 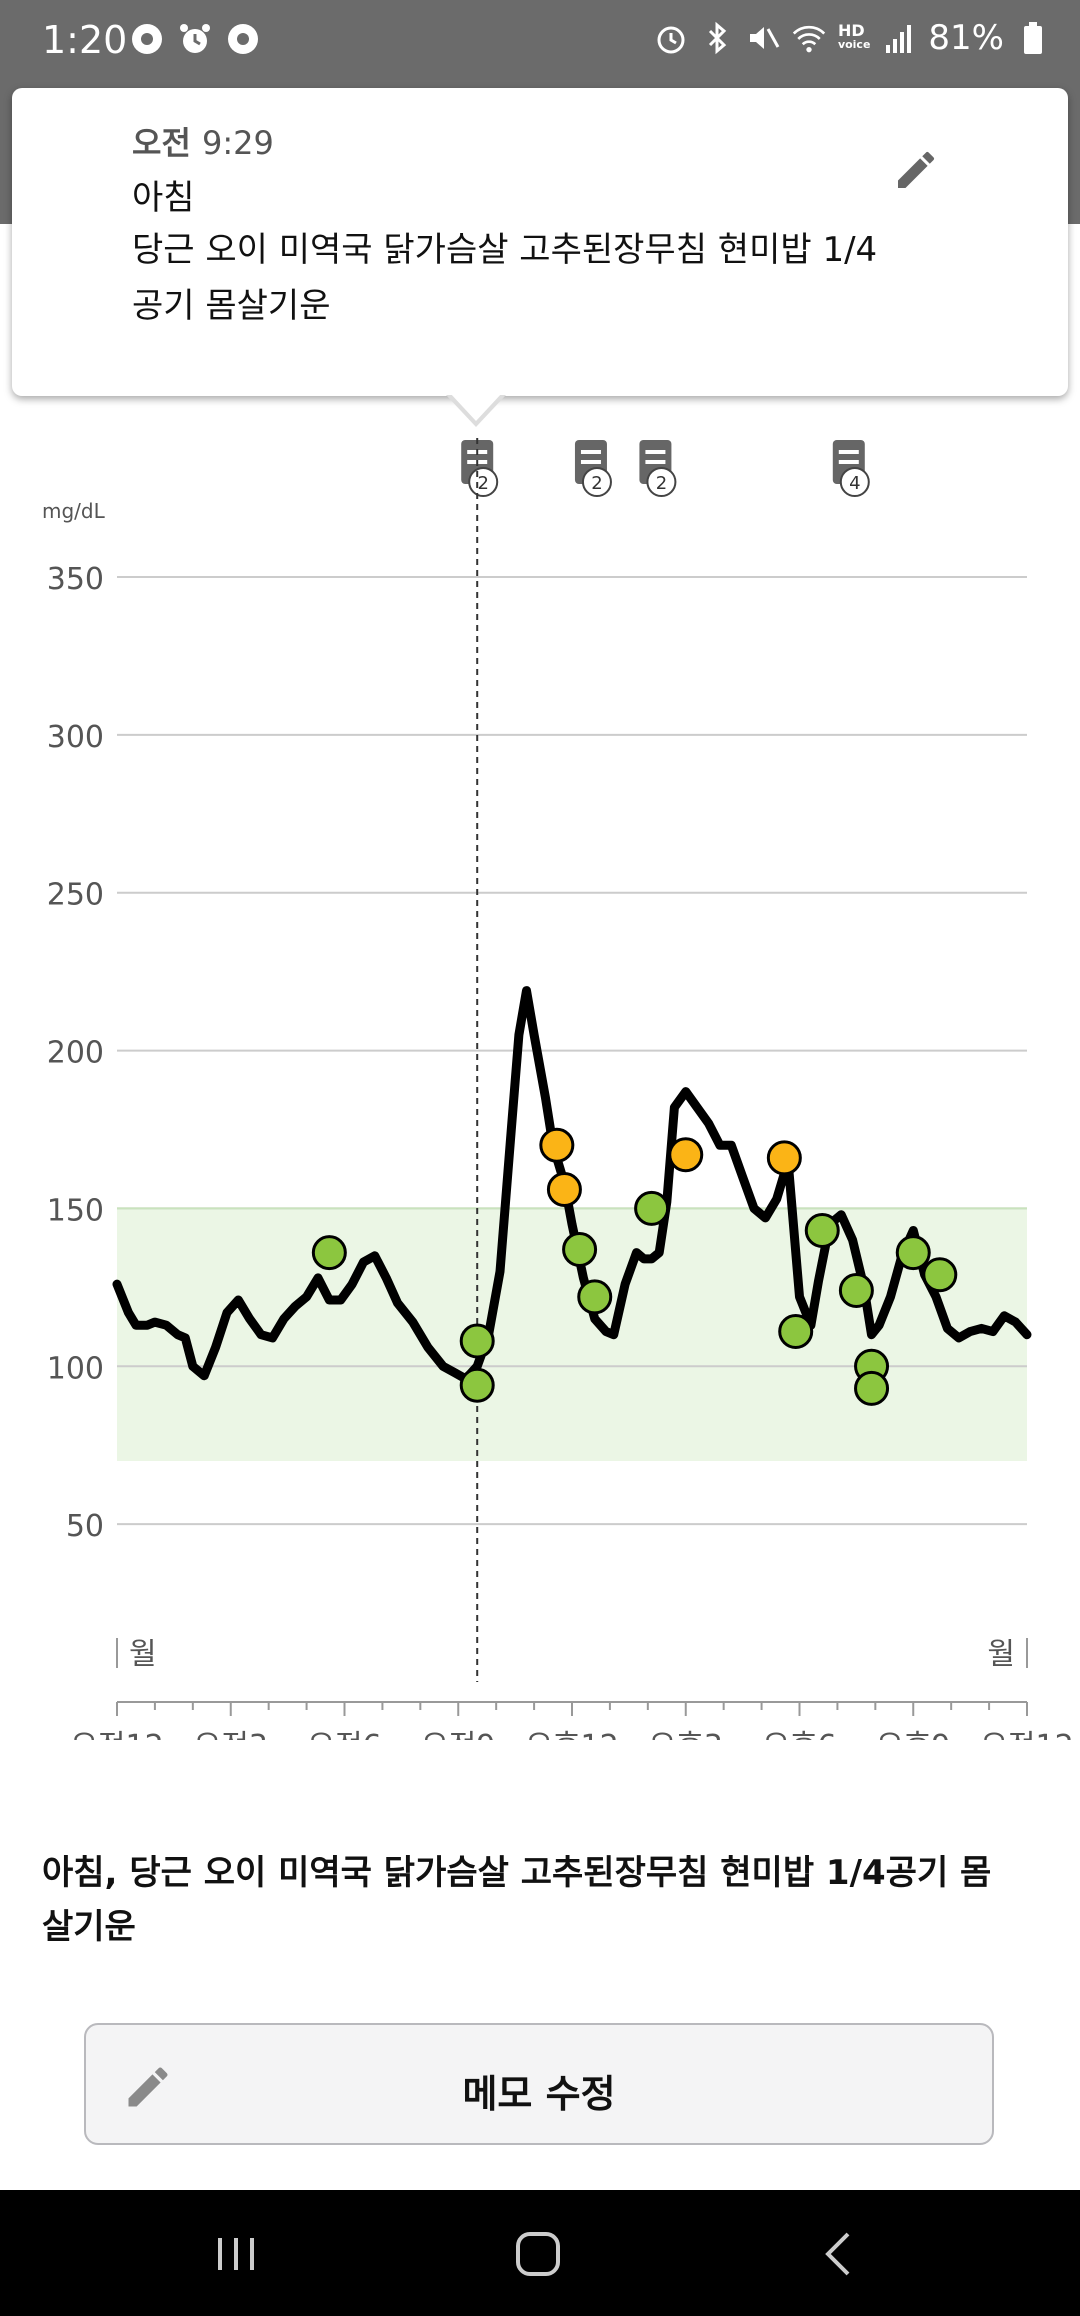 What do you see at coordinates (913, 1734) in the screenshot?
I see `x-tick-label: 오후9` at bounding box center [913, 1734].